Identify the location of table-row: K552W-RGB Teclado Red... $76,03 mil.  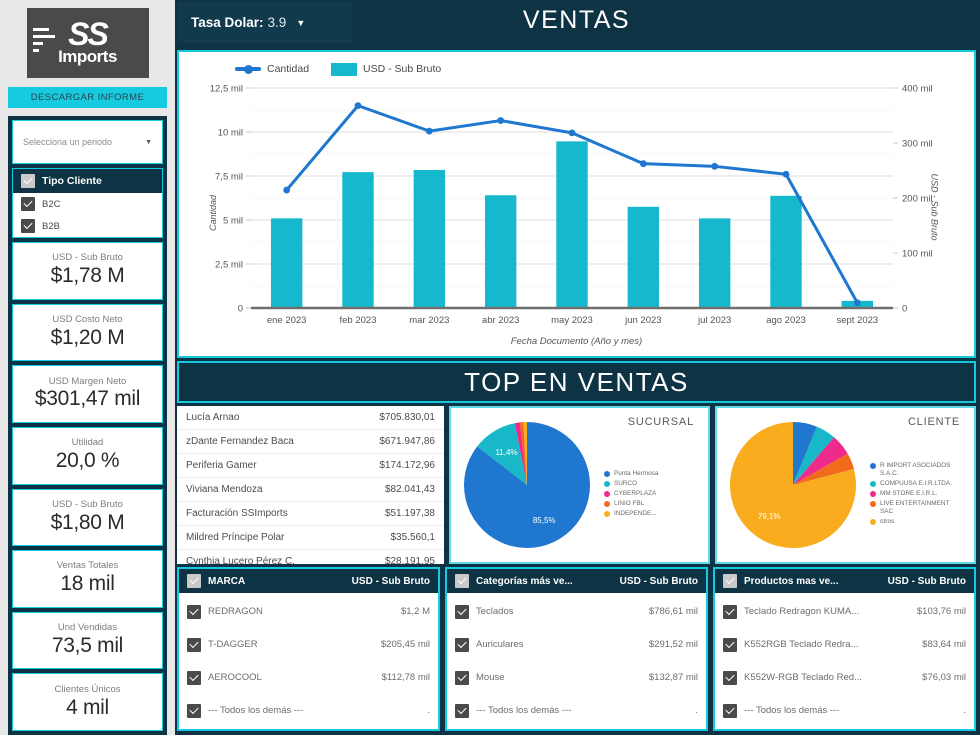
(844, 678).